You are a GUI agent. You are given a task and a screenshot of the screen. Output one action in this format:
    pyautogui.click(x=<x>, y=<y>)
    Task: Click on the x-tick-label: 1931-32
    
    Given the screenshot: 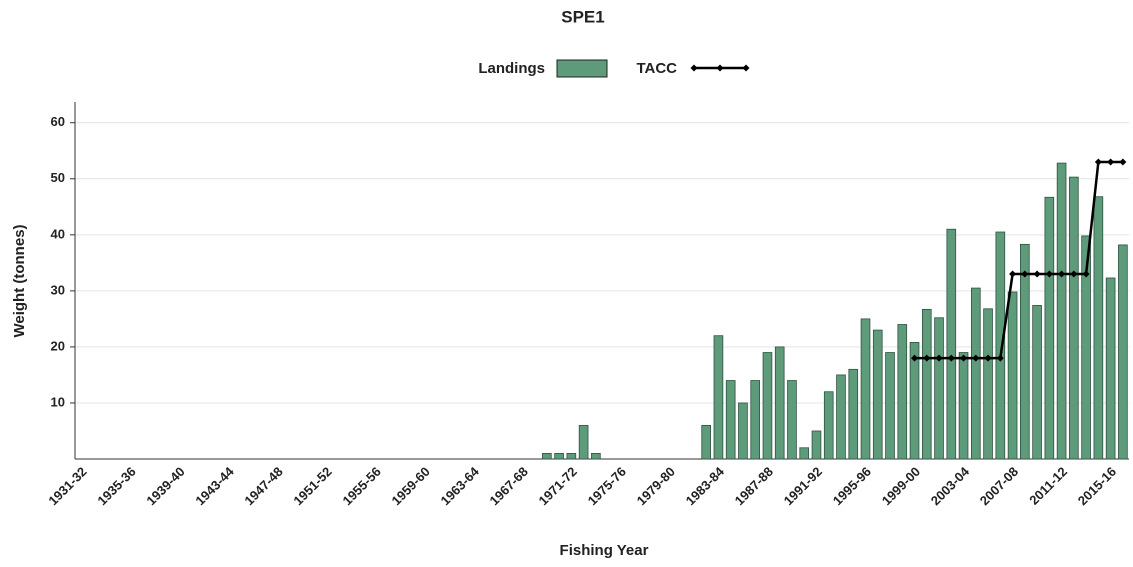 What is the action you would take?
    pyautogui.click(x=67, y=486)
    